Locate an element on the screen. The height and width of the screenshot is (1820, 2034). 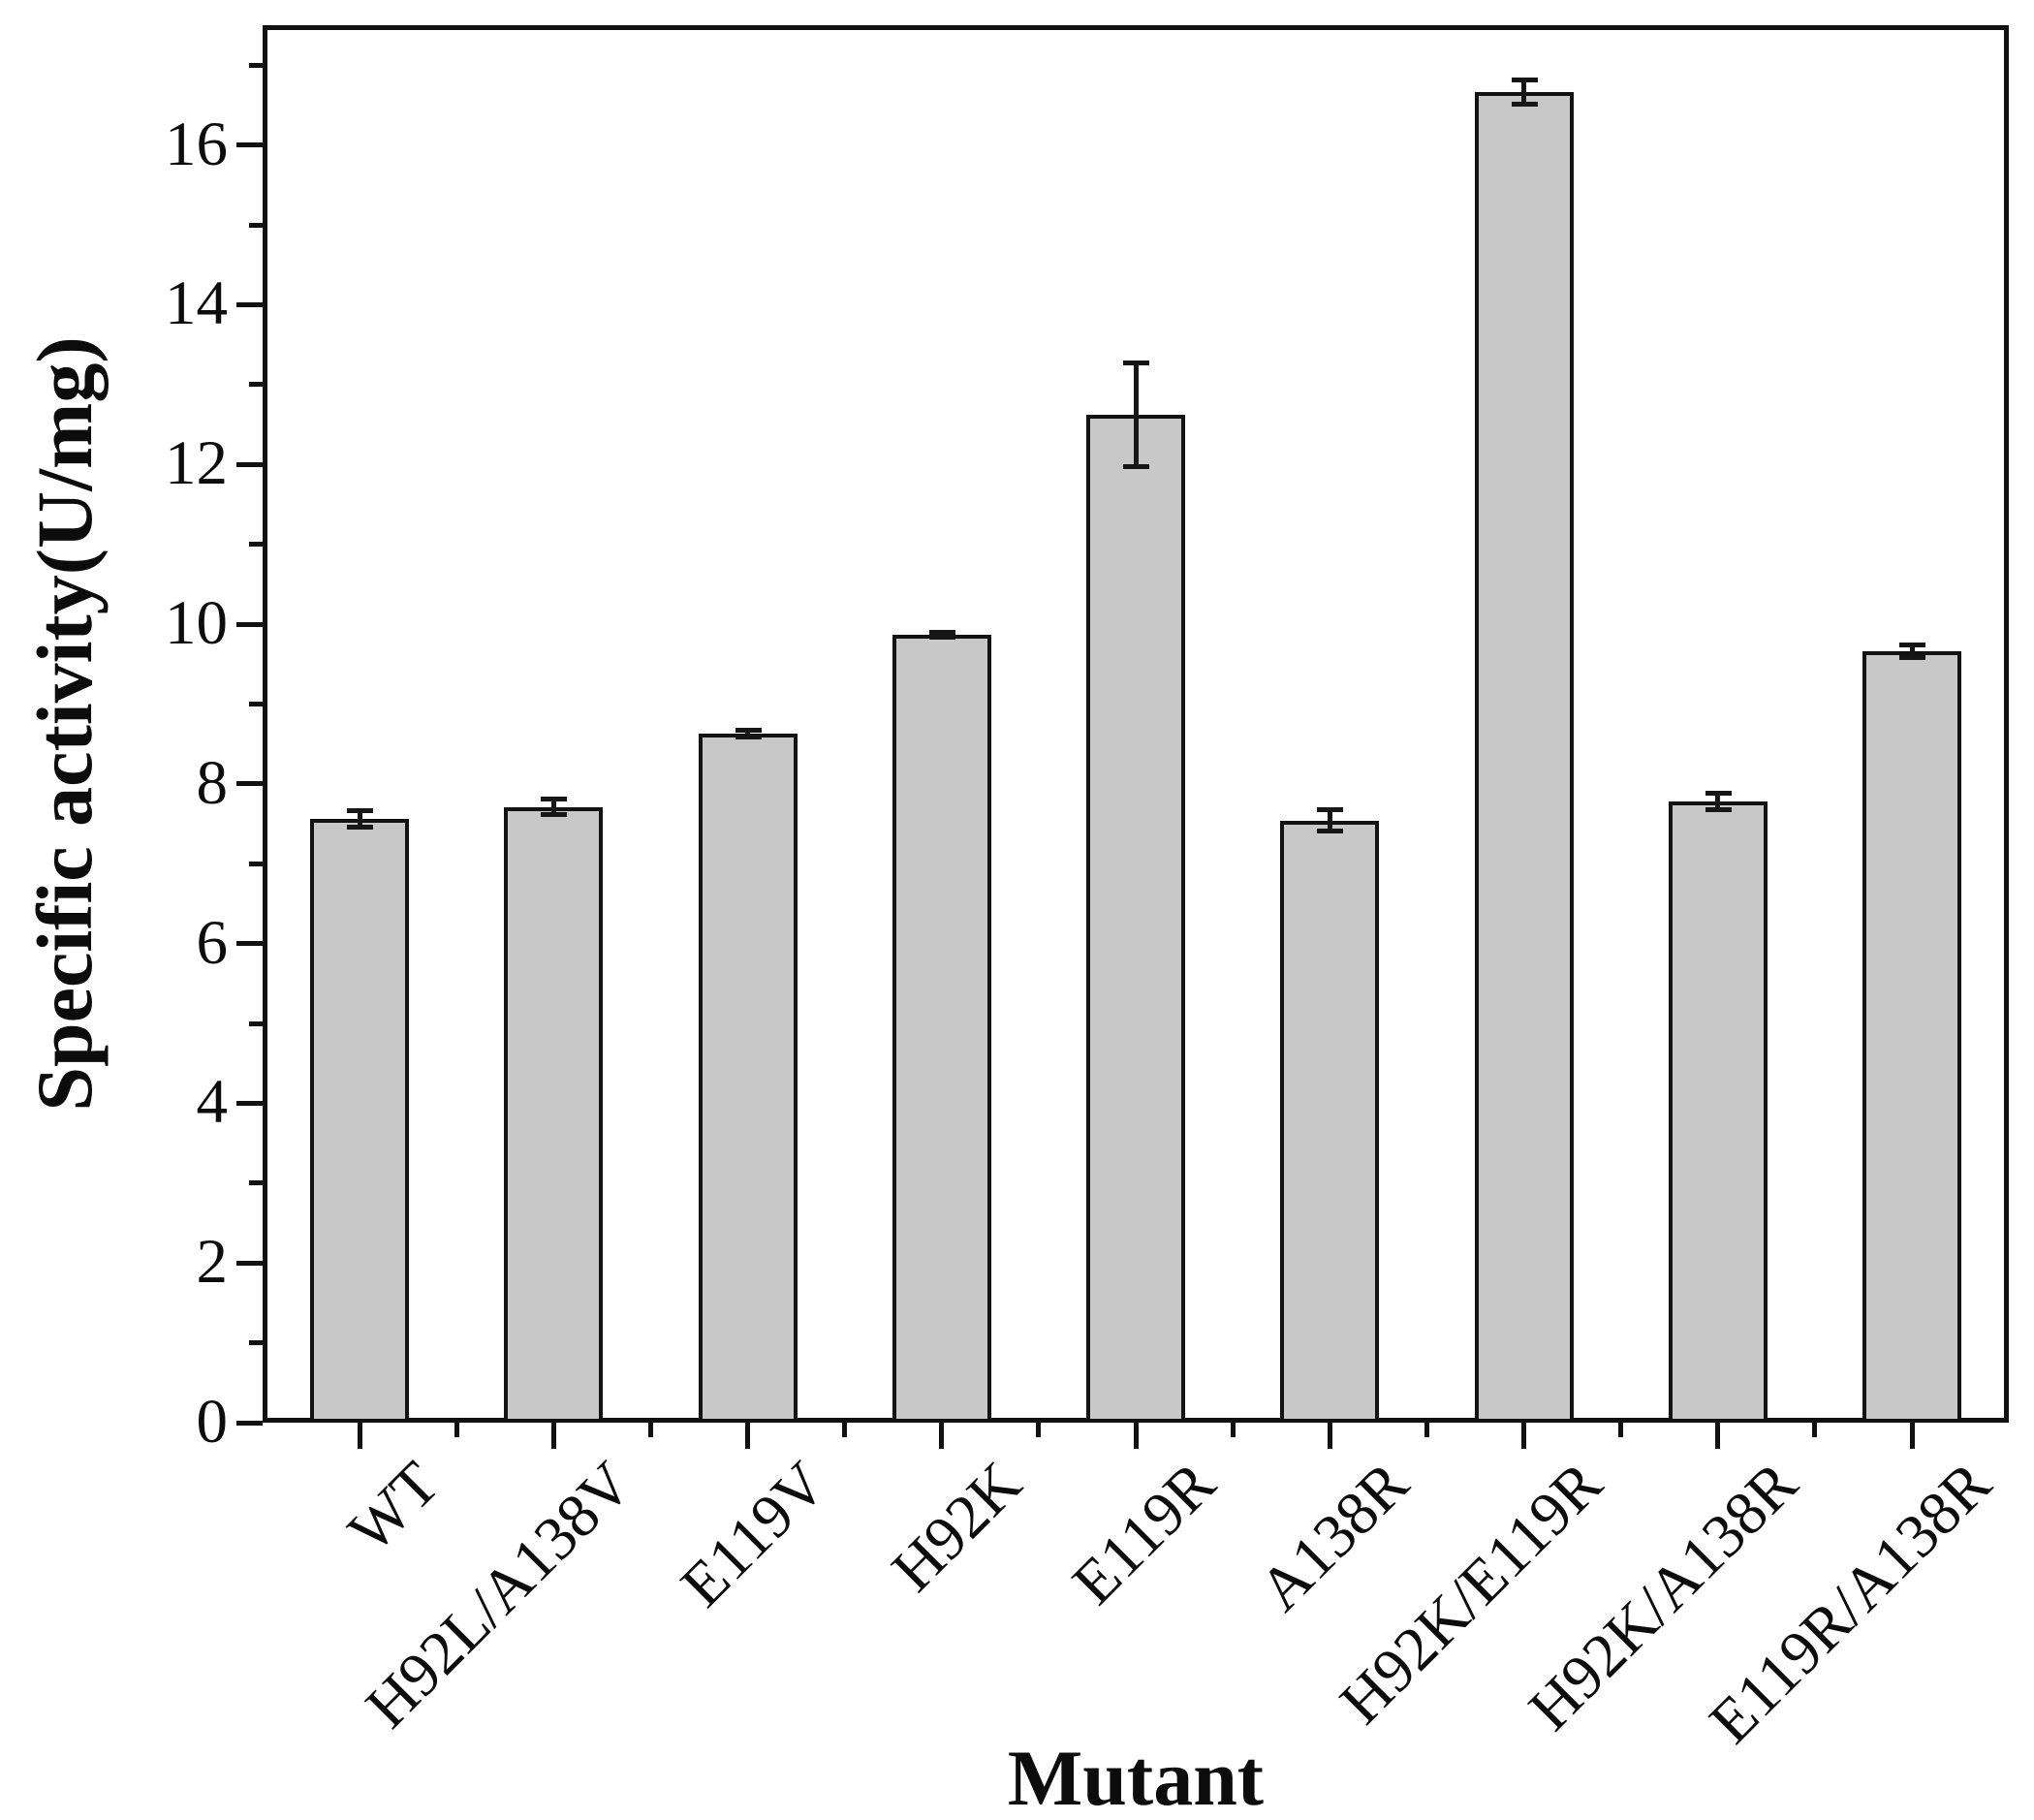
x-axis-title: Mutant is located at coordinates (1136, 1777).